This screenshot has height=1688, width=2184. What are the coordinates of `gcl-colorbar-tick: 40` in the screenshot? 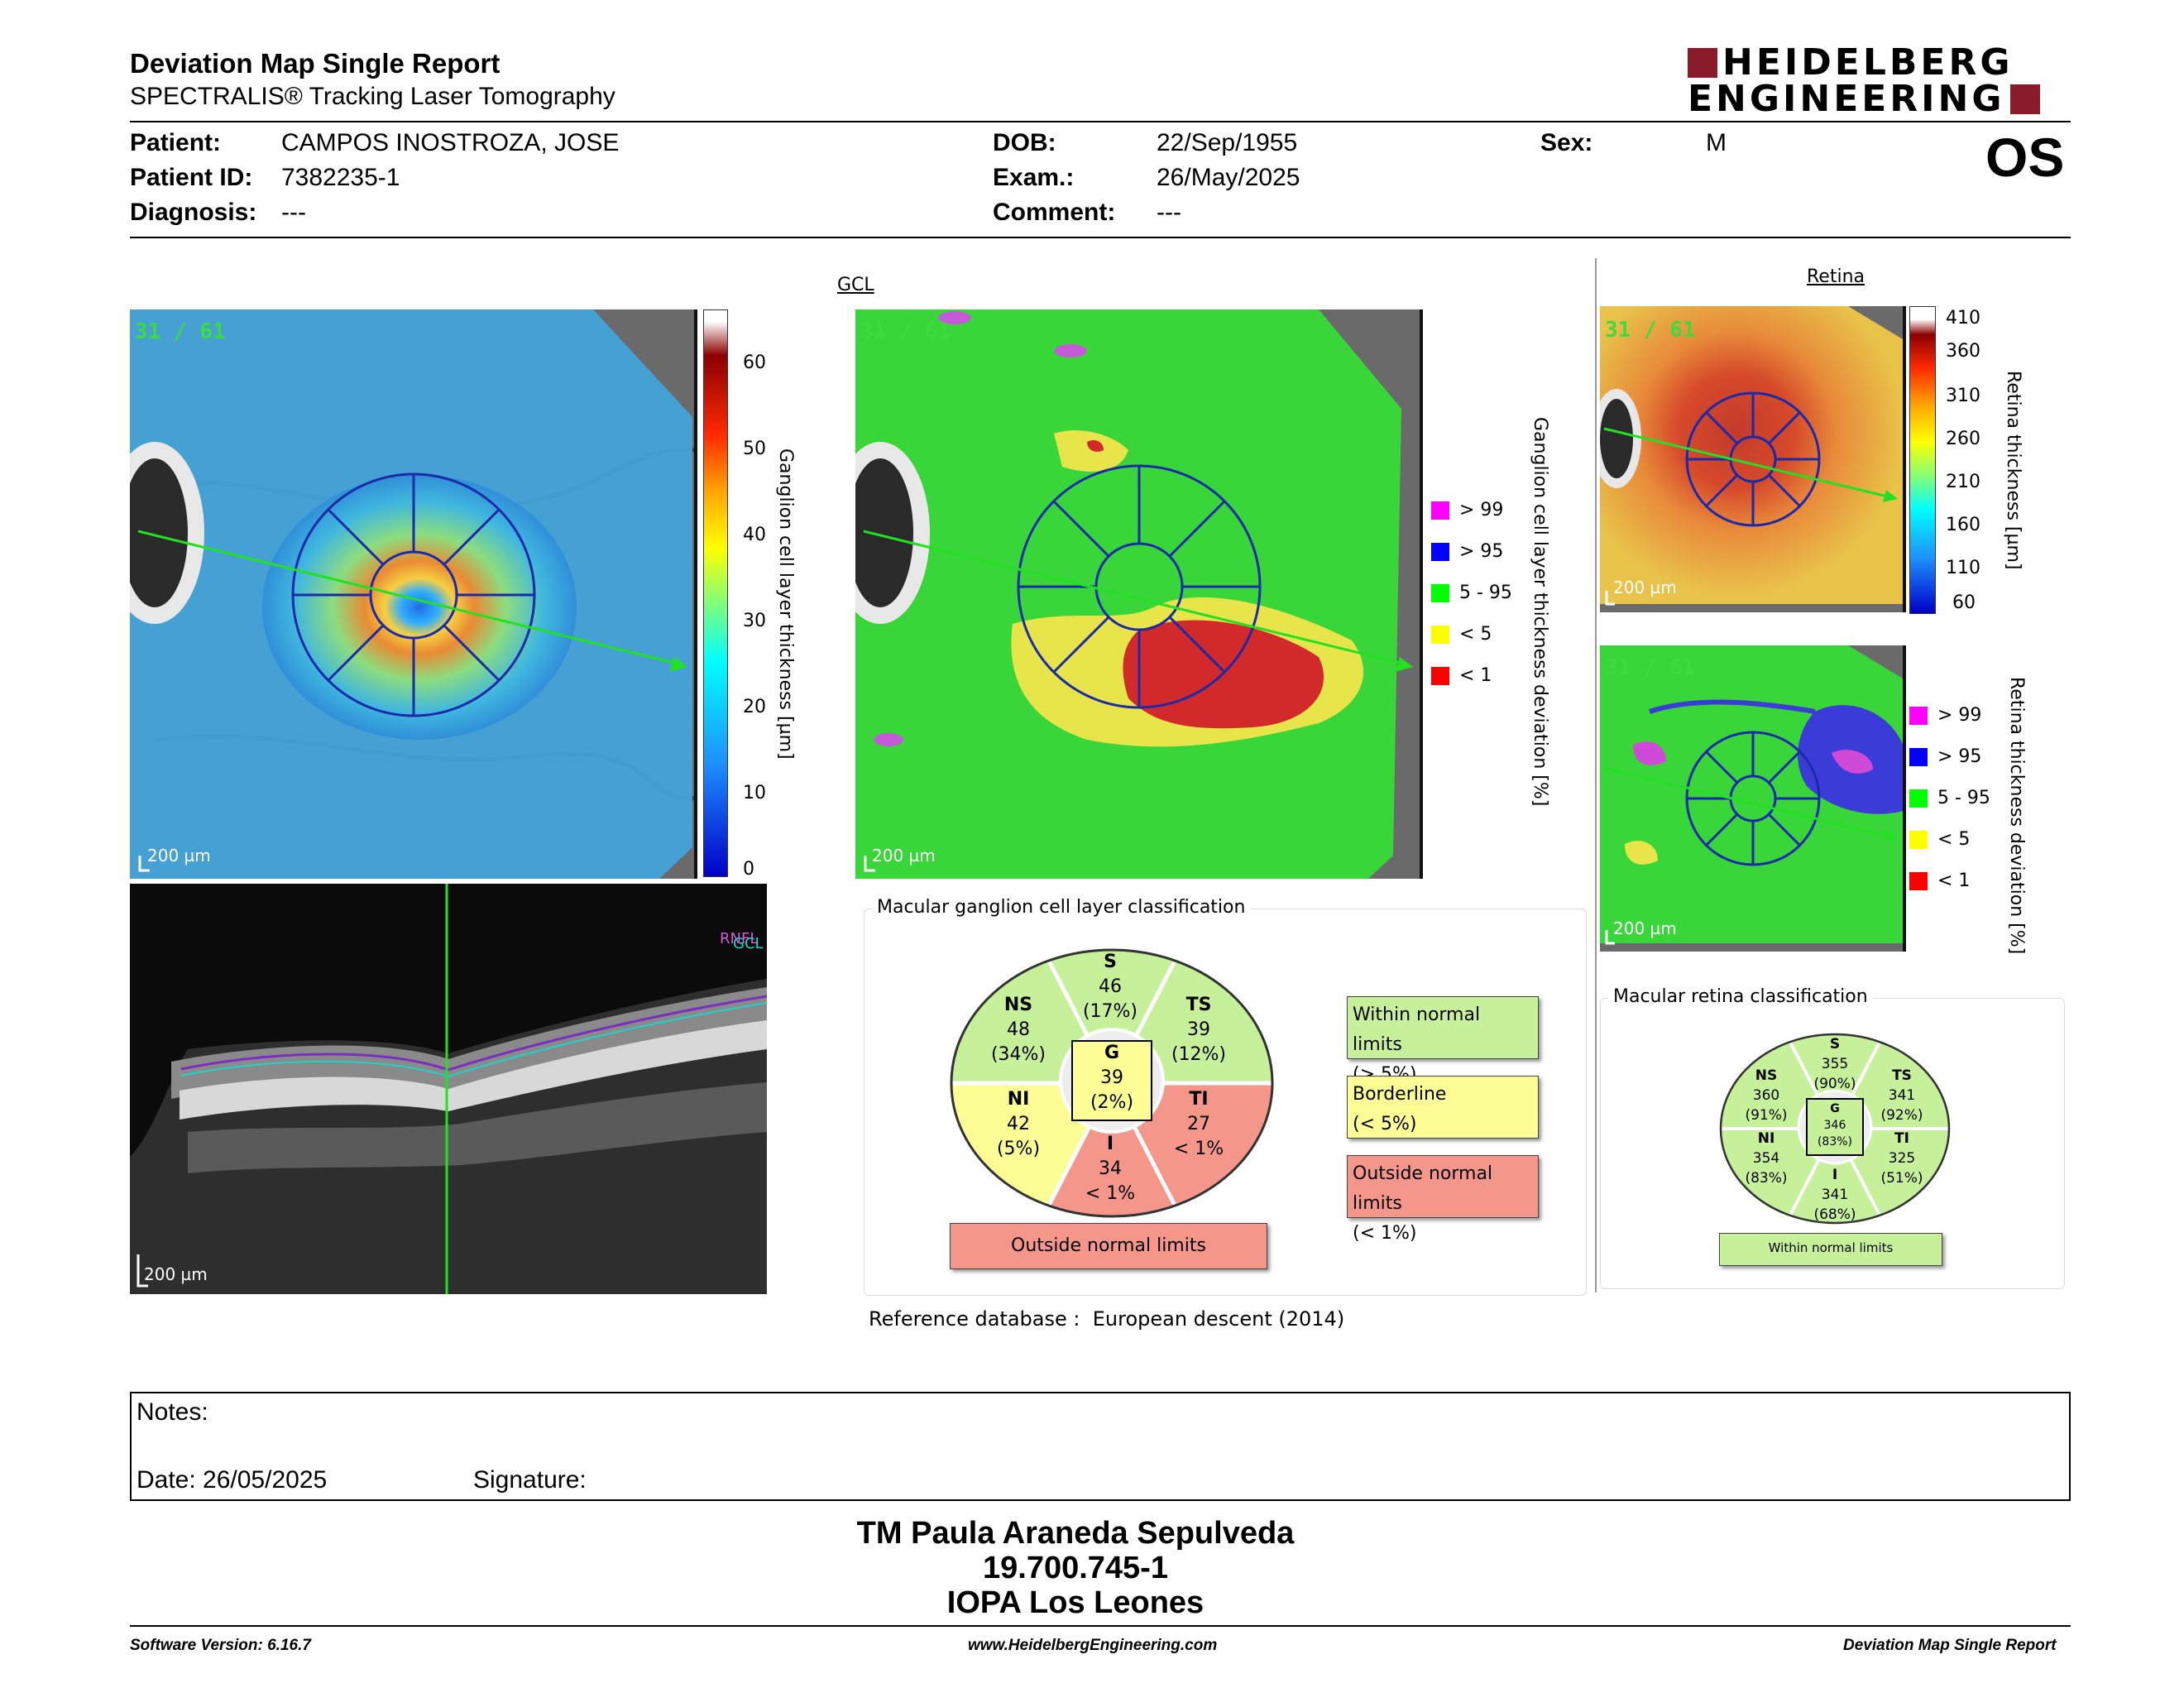 It's located at (754, 535).